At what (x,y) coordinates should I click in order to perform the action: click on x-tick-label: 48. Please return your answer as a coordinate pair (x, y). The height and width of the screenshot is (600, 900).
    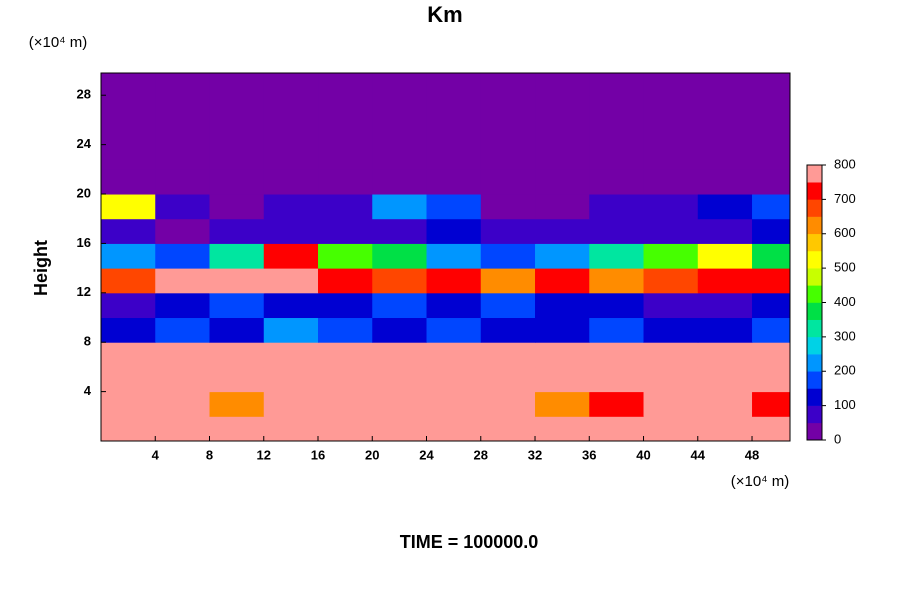
    Looking at the image, I should click on (752, 454).